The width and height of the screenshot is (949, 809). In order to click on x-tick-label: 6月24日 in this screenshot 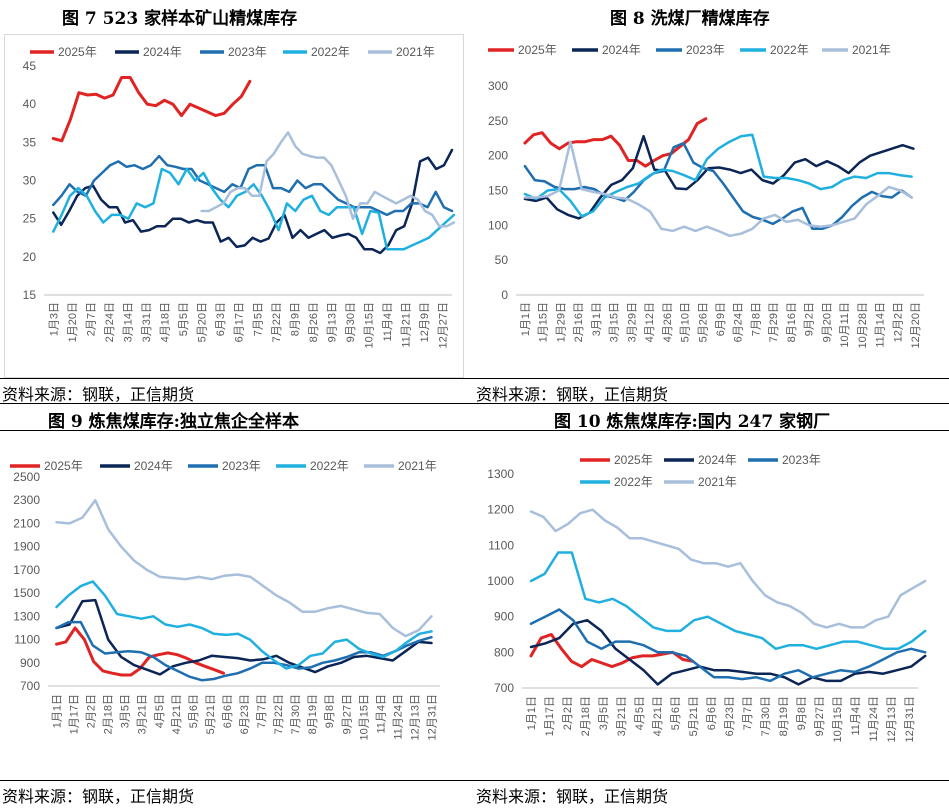, I will do `click(739, 322)`.